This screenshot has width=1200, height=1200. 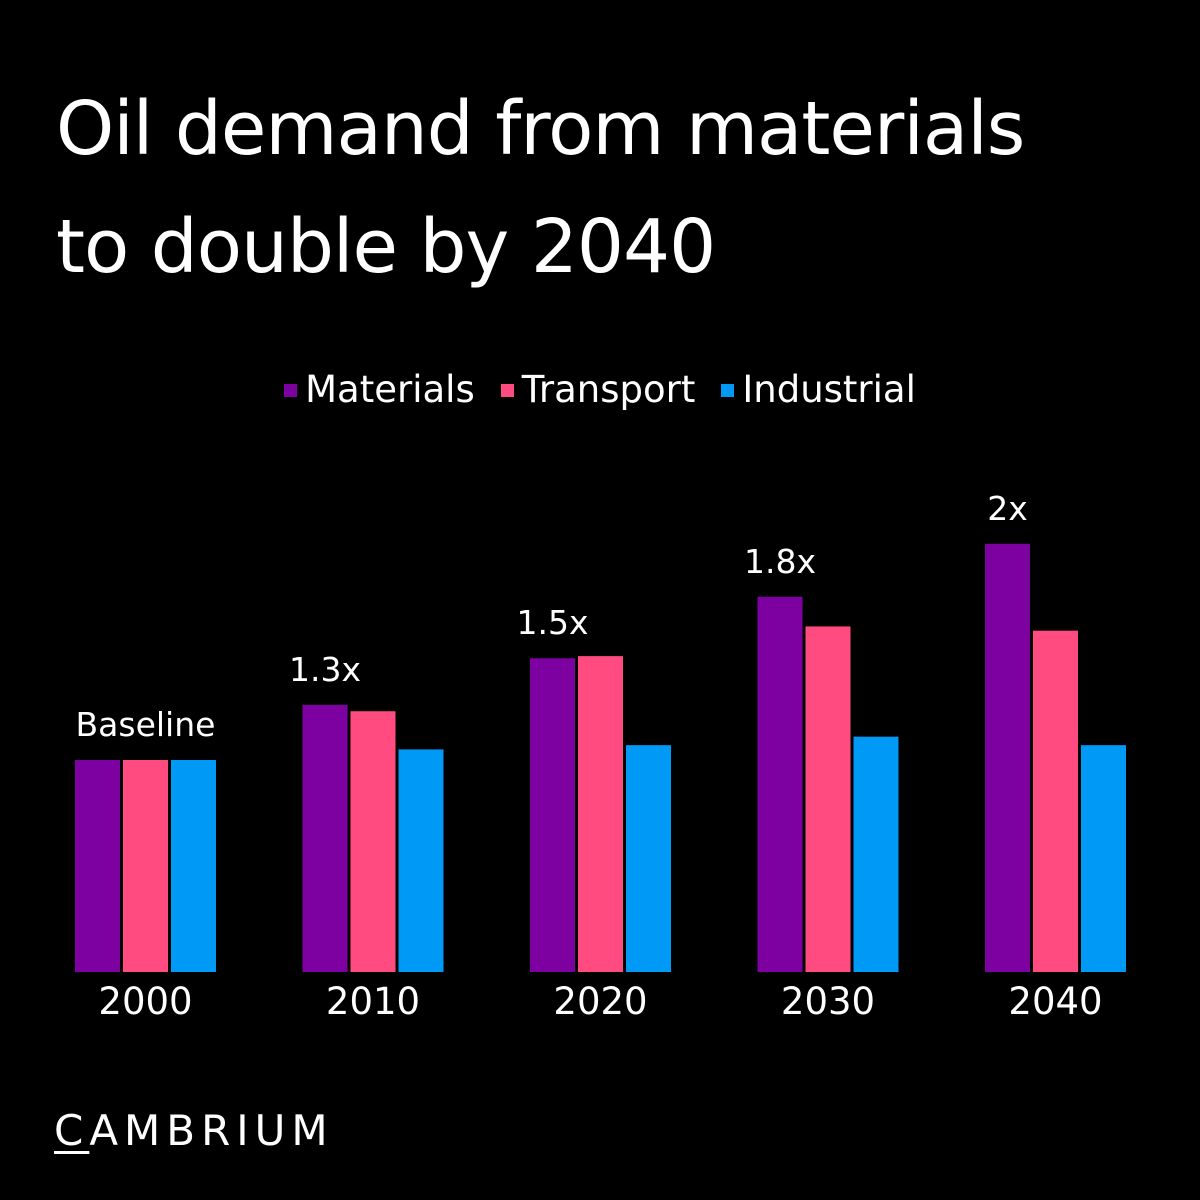 What do you see at coordinates (421, 860) in the screenshot?
I see `bar-industrial-2010` at bounding box center [421, 860].